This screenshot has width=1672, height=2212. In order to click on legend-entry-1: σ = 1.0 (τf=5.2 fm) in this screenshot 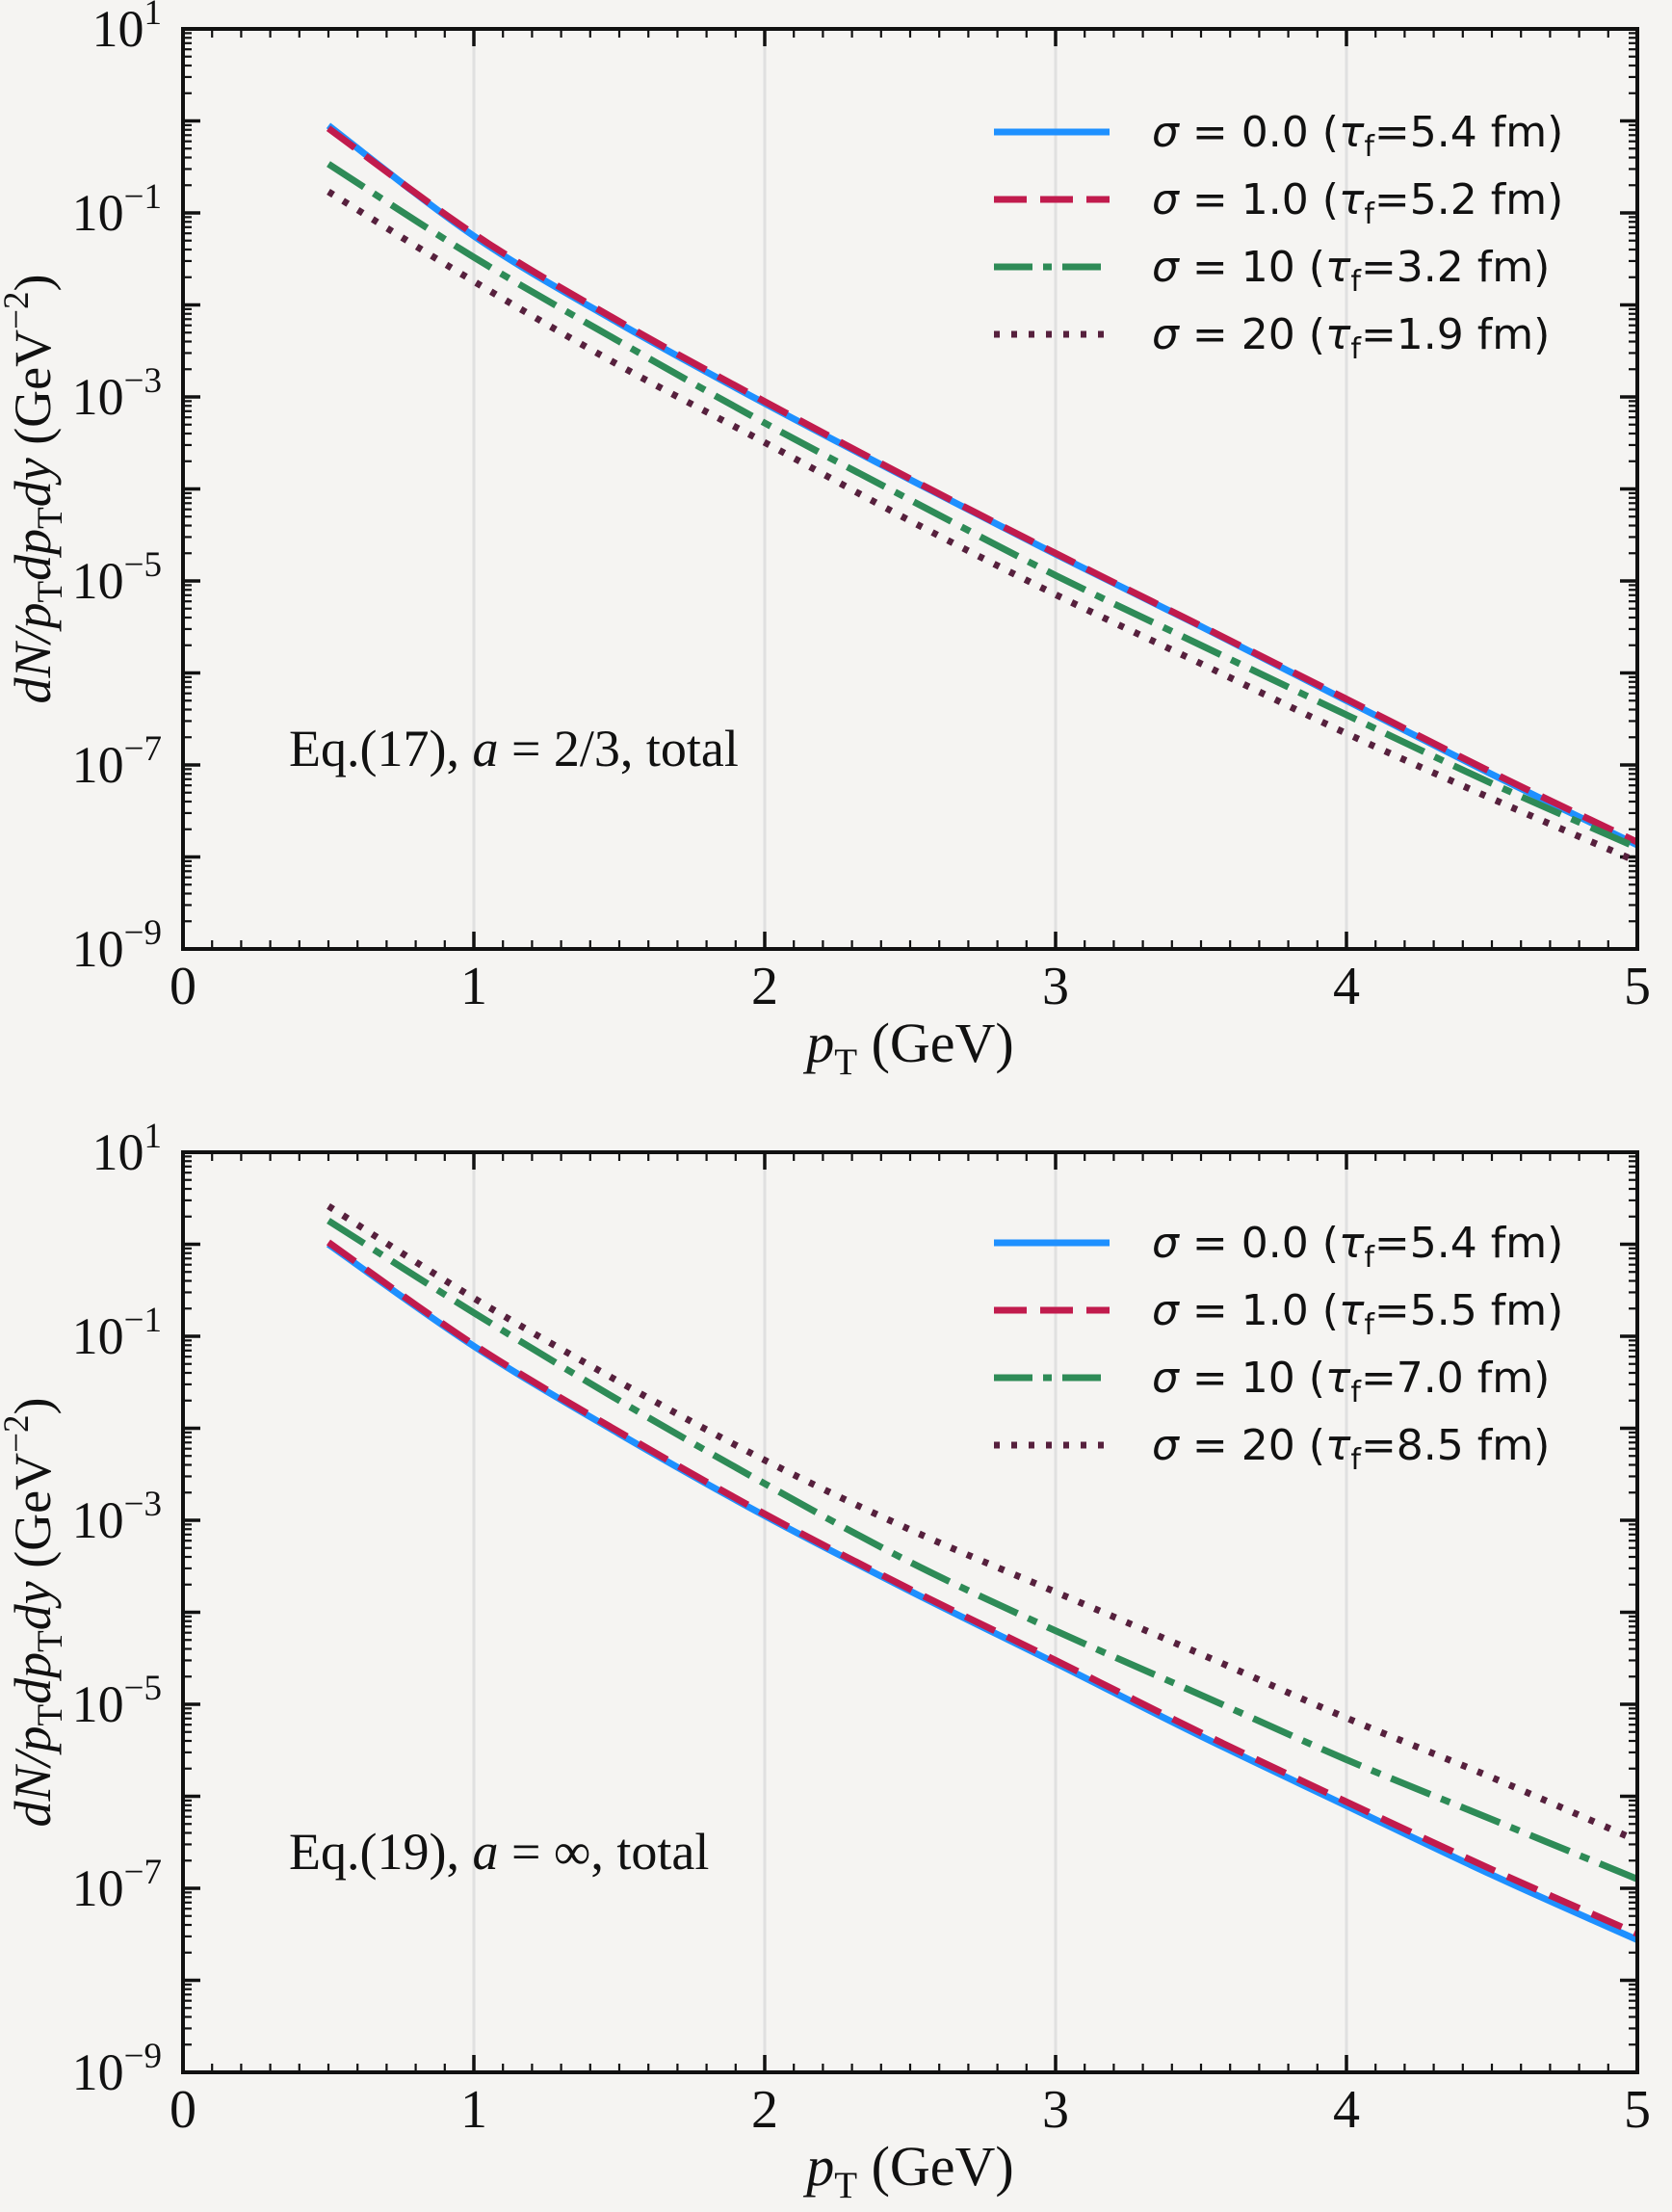, I will do `click(1278, 203)`.